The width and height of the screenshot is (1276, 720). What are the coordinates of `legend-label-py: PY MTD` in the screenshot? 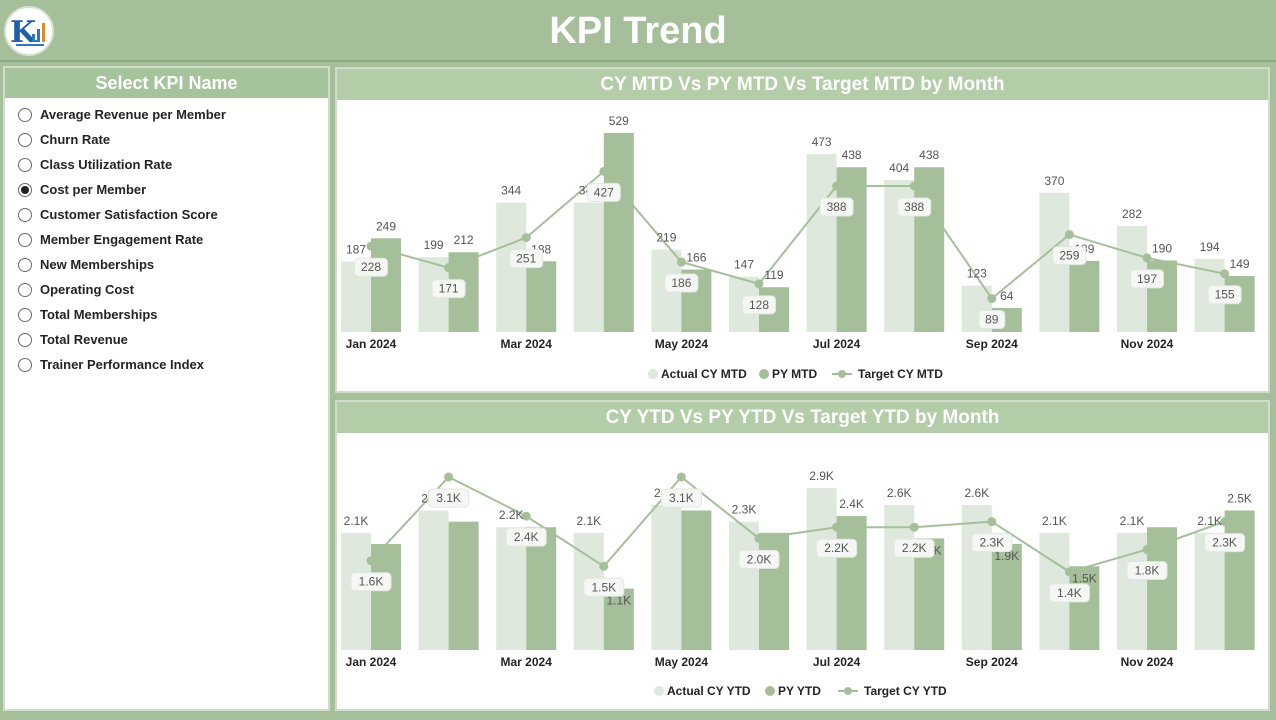 It's located at (794, 374).